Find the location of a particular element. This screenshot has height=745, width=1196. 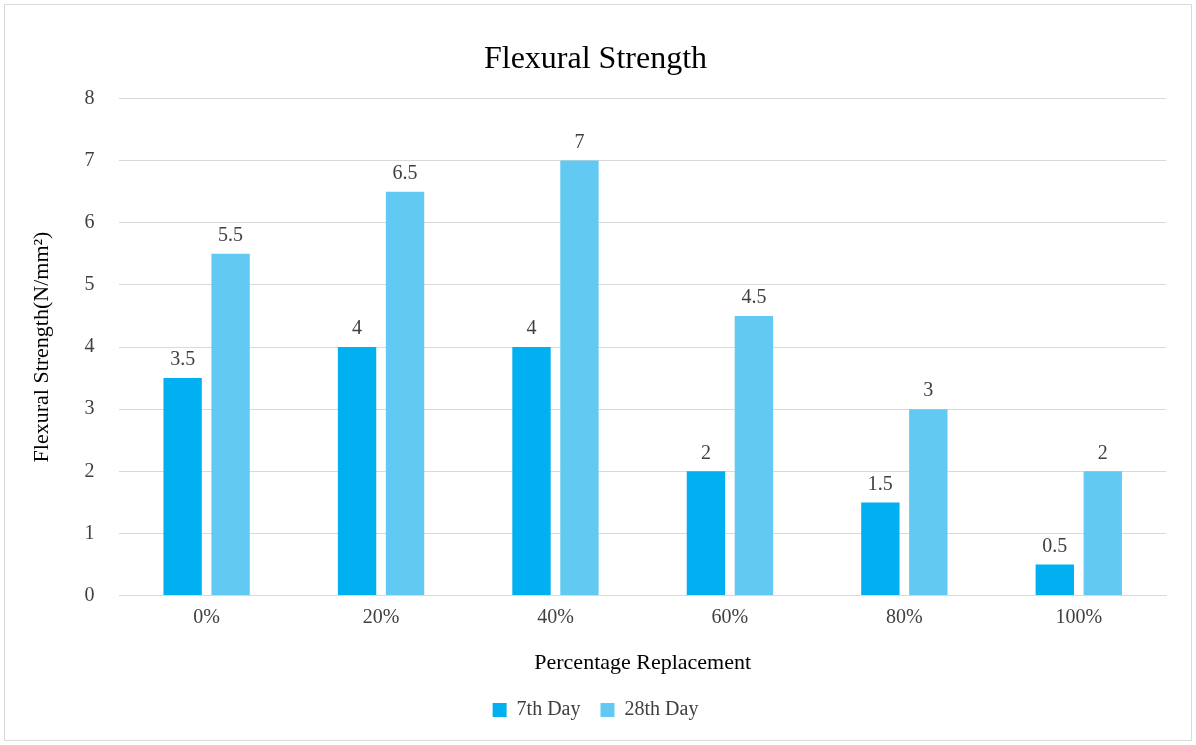

y-tick-label: 4 is located at coordinates (89, 345).